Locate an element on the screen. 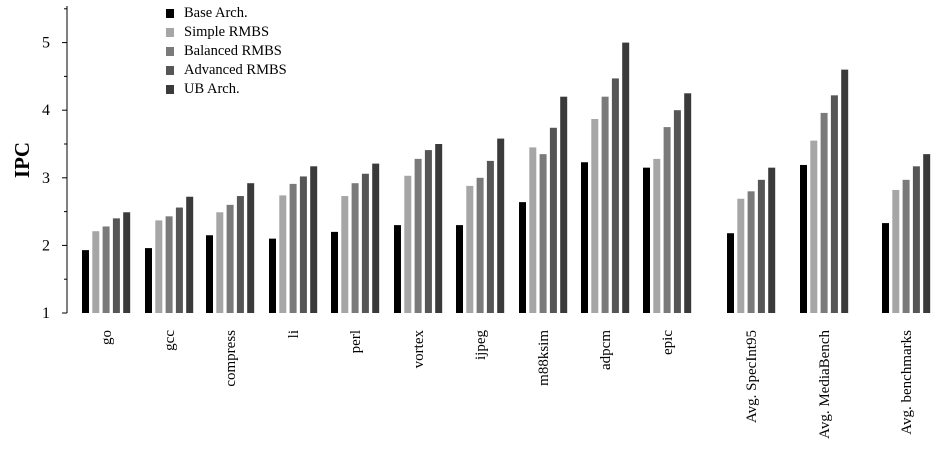  legend-item: Advanced RMBS is located at coordinates (226, 70).